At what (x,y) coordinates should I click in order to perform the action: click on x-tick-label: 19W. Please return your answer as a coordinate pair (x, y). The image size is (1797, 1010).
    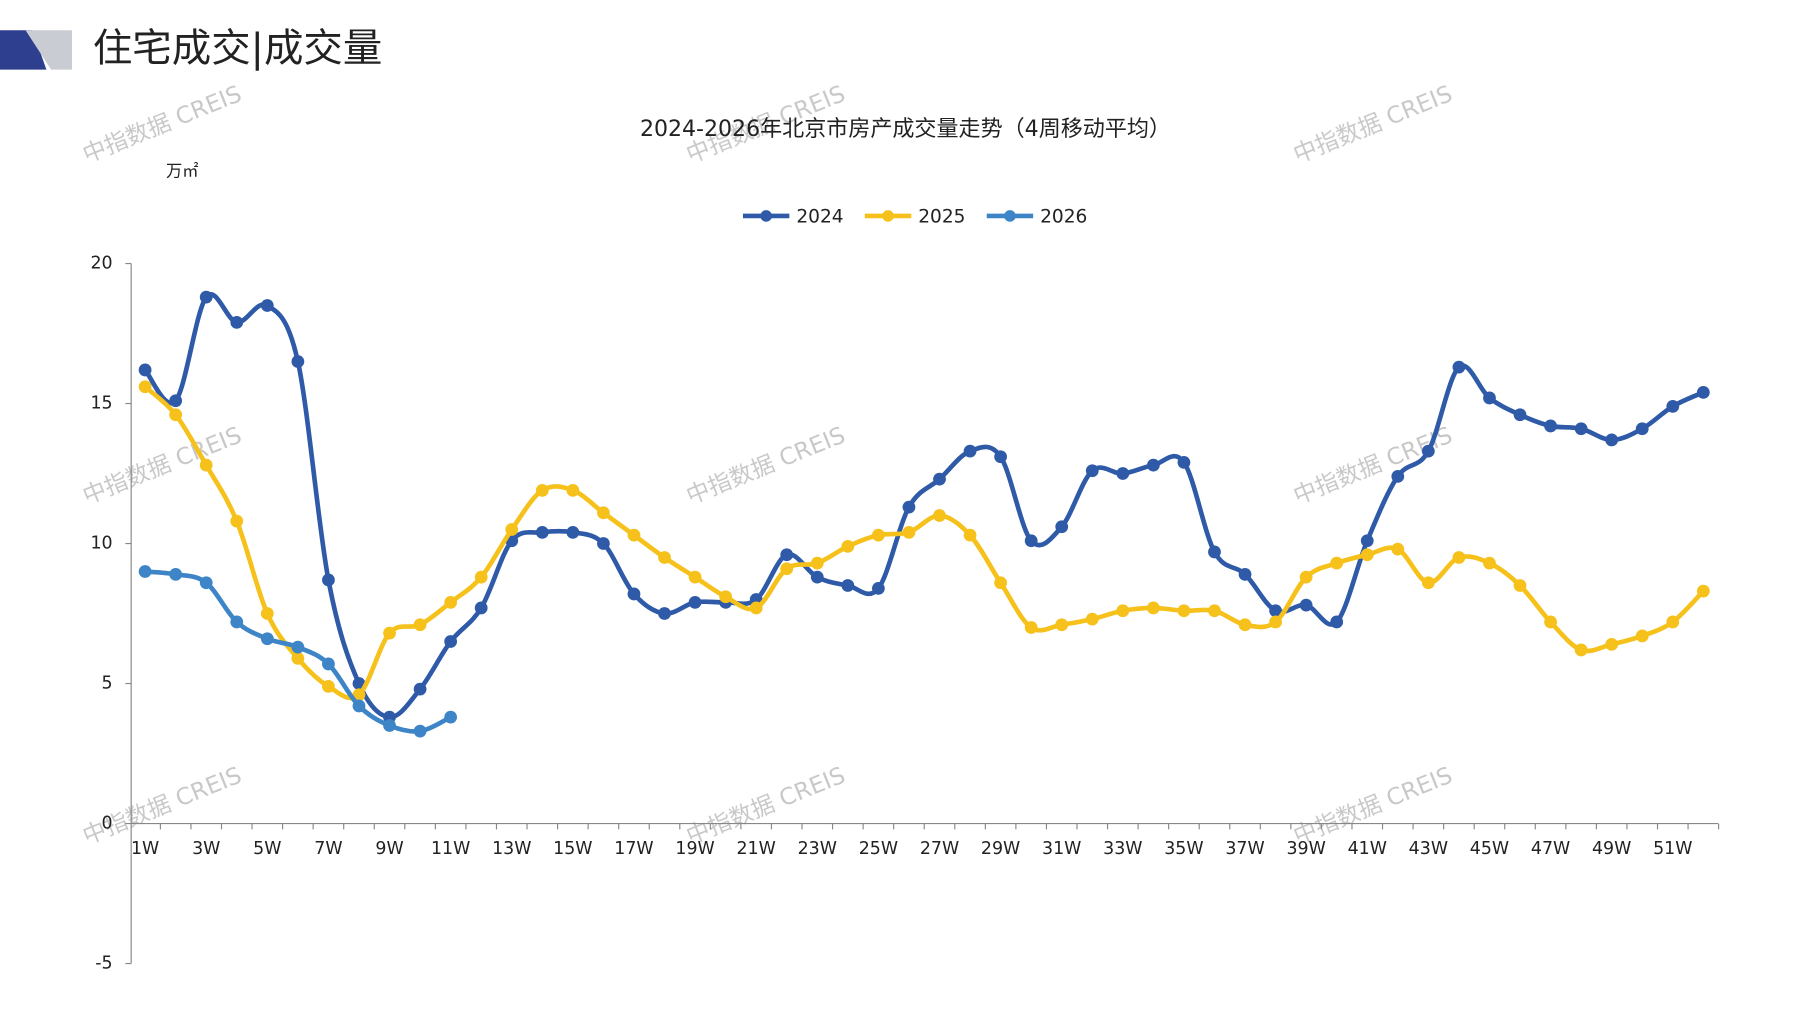
    Looking at the image, I should click on (694, 849).